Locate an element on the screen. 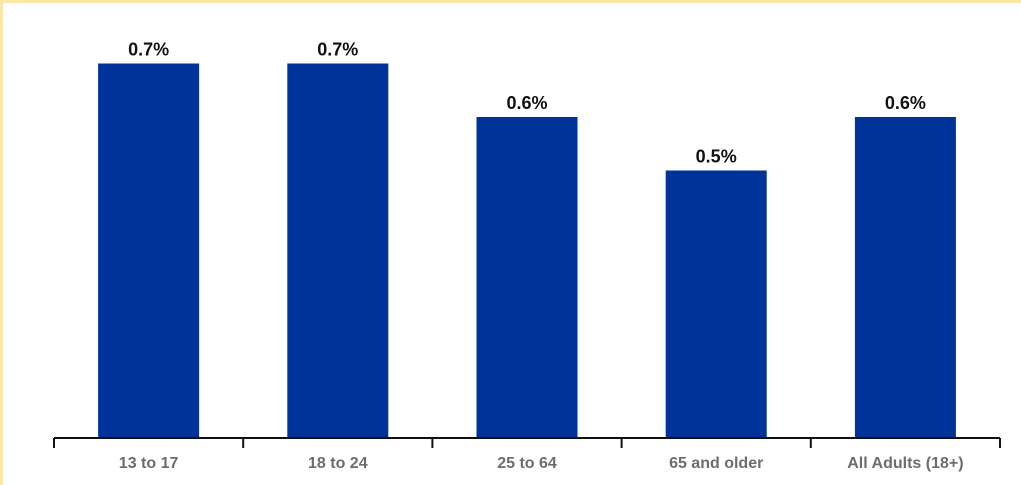 This screenshot has width=1021, height=485. chart-frame-left-border is located at coordinates (1, 242).